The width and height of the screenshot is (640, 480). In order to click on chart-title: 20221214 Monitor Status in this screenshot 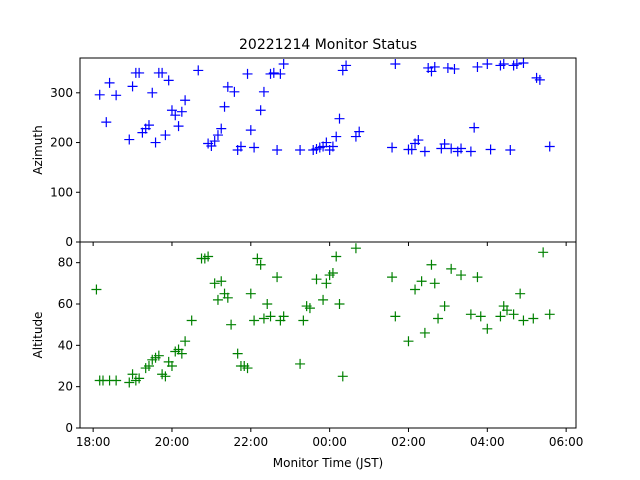, I will do `click(328, 45)`.